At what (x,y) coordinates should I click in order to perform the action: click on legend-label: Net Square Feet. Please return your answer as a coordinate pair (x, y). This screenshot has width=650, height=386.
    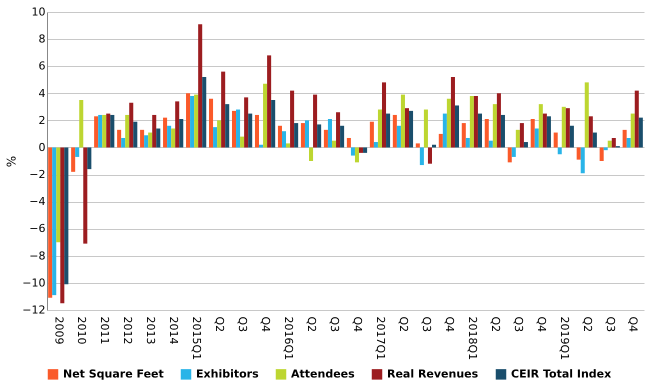
    Looking at the image, I should click on (113, 373).